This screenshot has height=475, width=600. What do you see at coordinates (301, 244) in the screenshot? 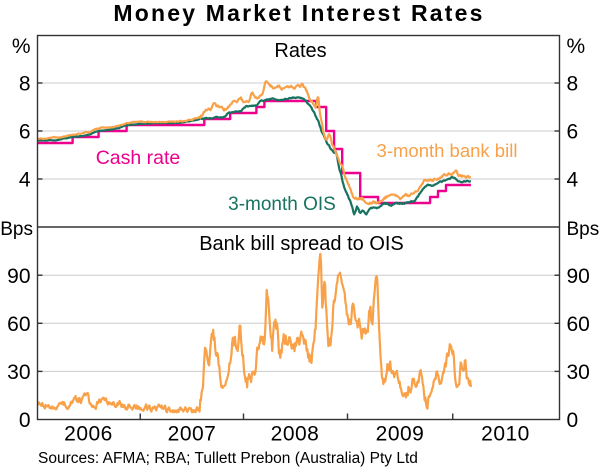
I see `svg-text: Bank bill spread to OIS` at bounding box center [301, 244].